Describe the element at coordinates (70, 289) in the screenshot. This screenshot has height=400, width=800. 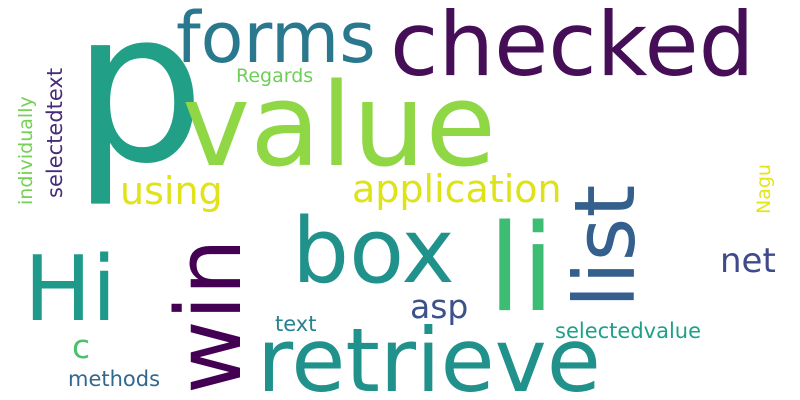
I see `word-hi: Hi` at that location.